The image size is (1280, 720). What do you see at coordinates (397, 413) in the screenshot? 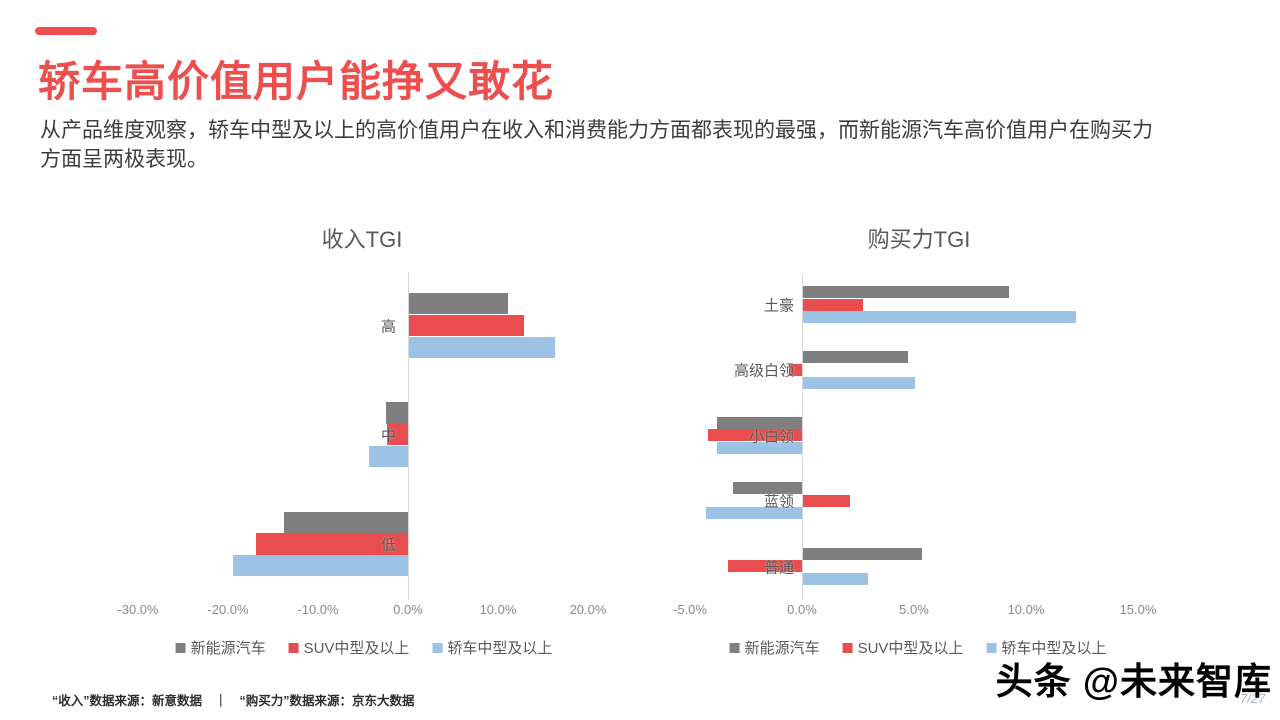
I see `bar-0-cat1-series0` at bounding box center [397, 413].